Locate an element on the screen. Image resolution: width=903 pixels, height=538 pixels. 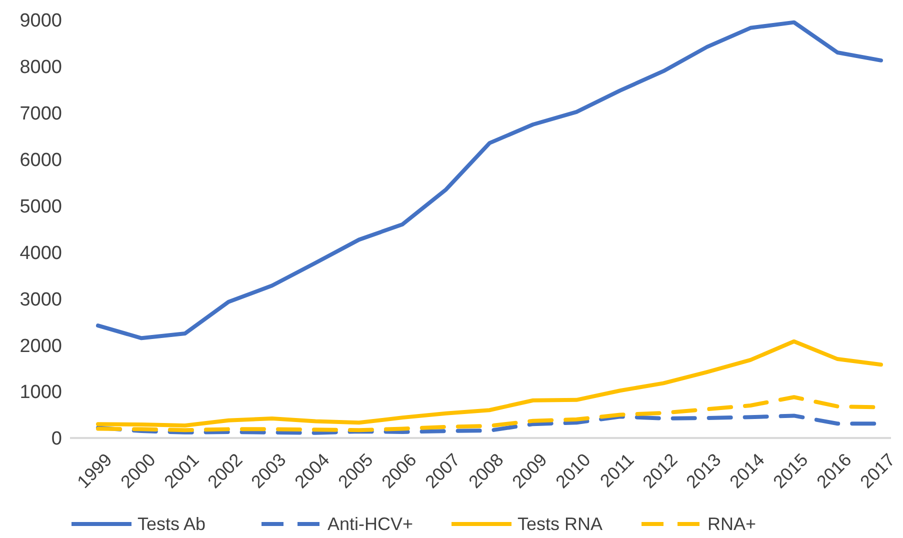
legend-label: Tests Ab is located at coordinates (172, 524).